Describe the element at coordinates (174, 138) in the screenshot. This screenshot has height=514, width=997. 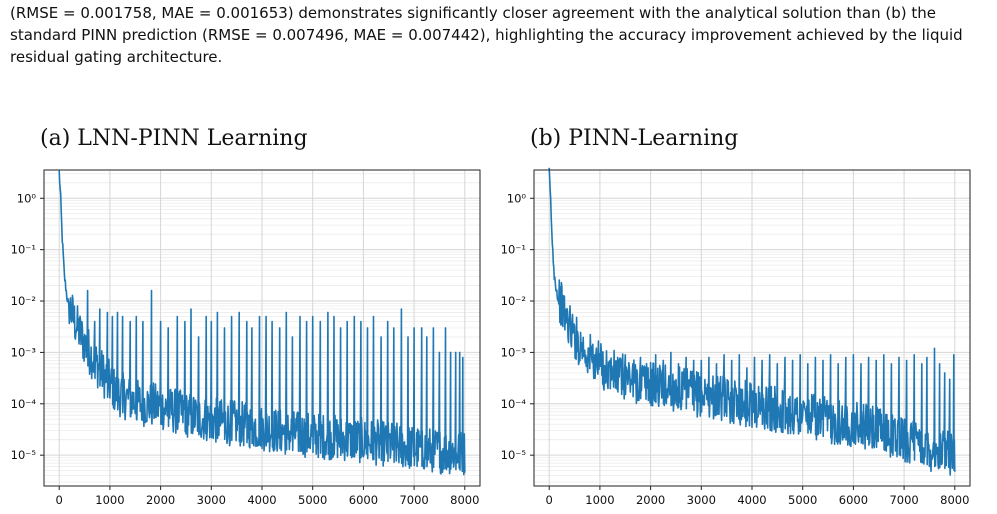
I see `chart-title-a: (a) LNN-PINN Learning` at that location.